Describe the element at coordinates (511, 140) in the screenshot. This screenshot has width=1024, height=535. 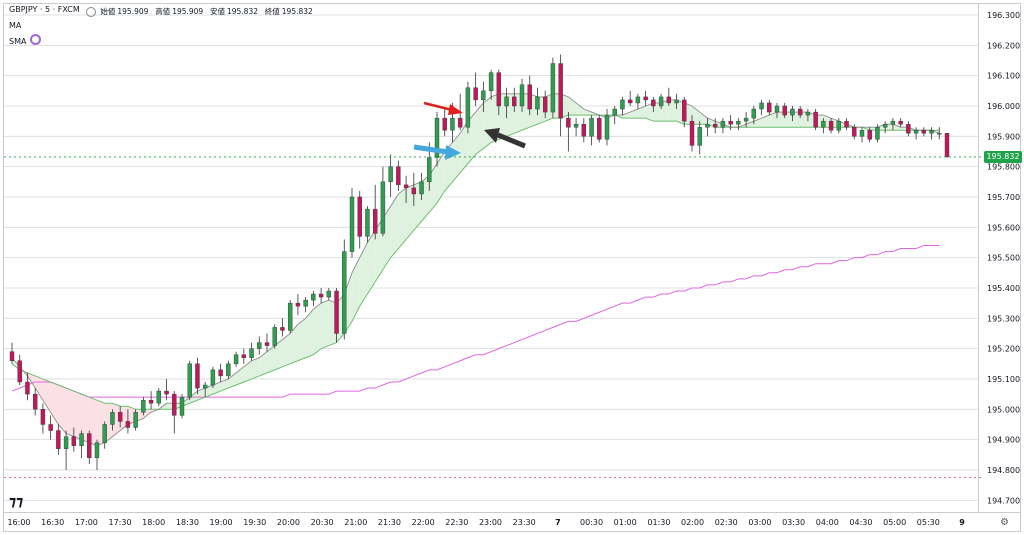
I see `black-arrow` at that location.